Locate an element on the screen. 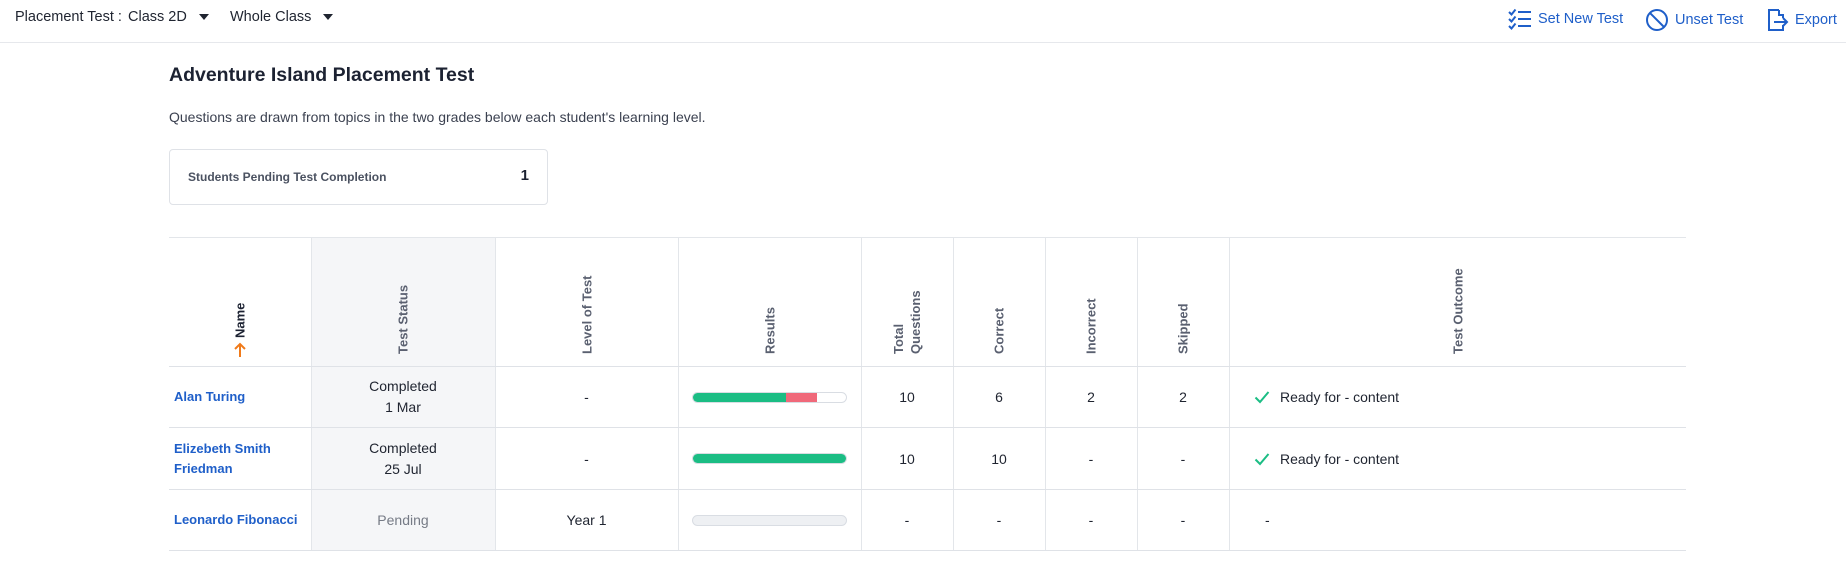 The image size is (1846, 563). column-header-results: Results is located at coordinates (769, 302).